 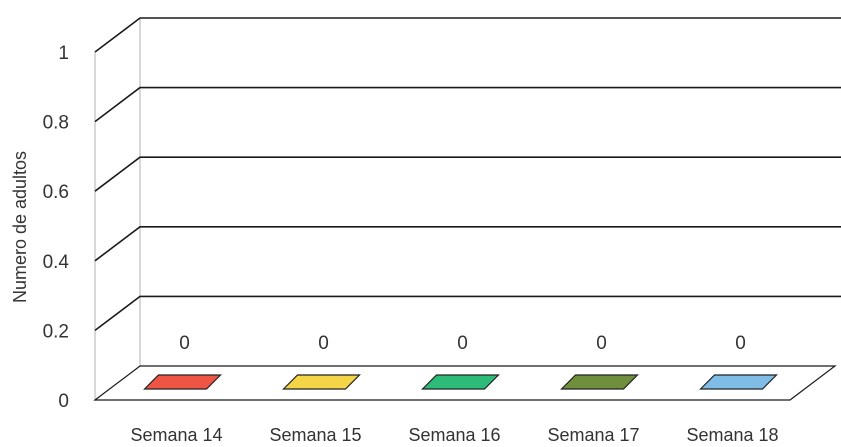 I want to click on y-tick-label: 0.6, so click(x=56, y=192).